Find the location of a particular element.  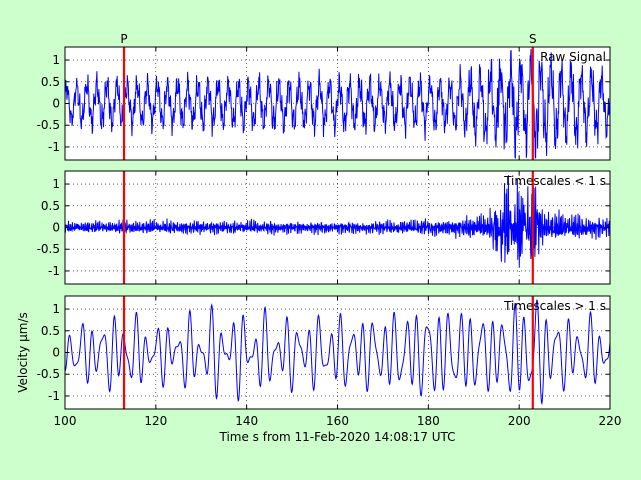

x-axis-label: Time s from 11-Feb-2020 14:08:17 UTC is located at coordinates (336, 437).